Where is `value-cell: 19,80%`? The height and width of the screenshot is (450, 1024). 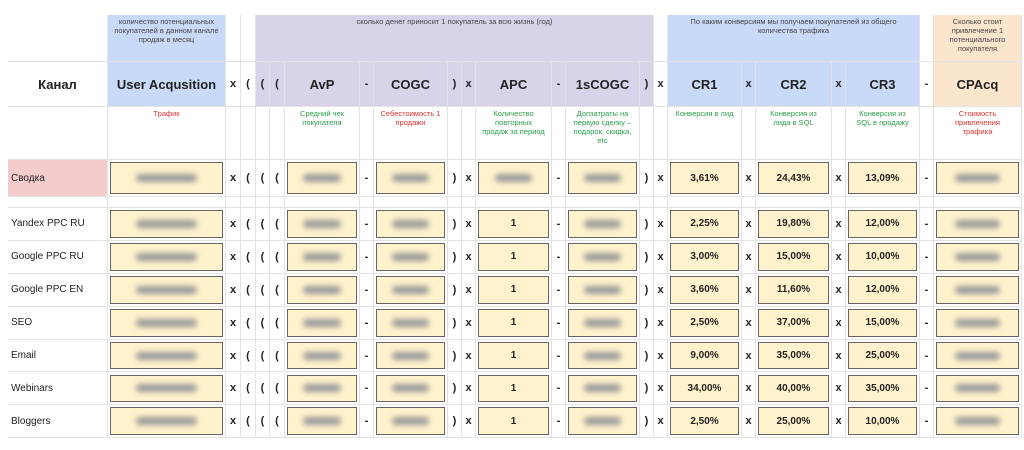 value-cell: 19,80% is located at coordinates (793, 224).